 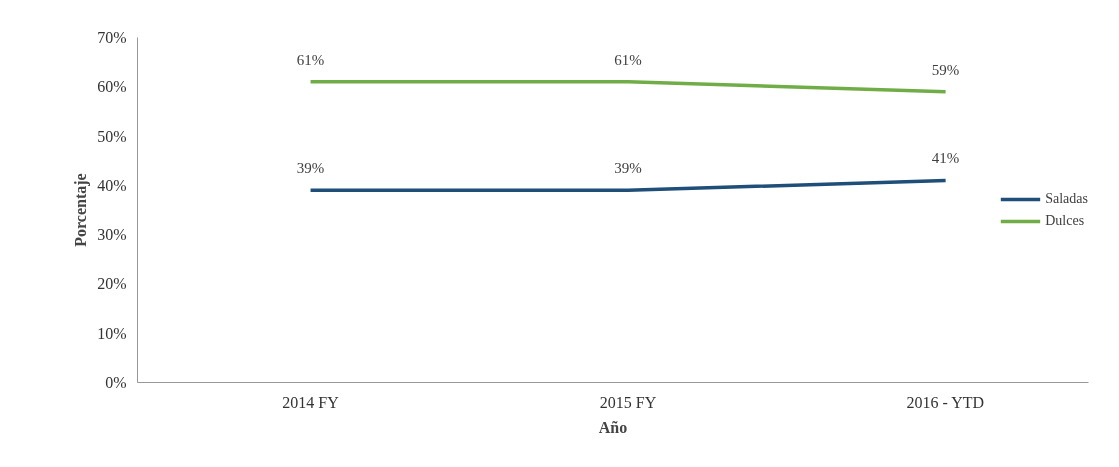 I want to click on legend-label: Dulces, so click(x=1065, y=220).